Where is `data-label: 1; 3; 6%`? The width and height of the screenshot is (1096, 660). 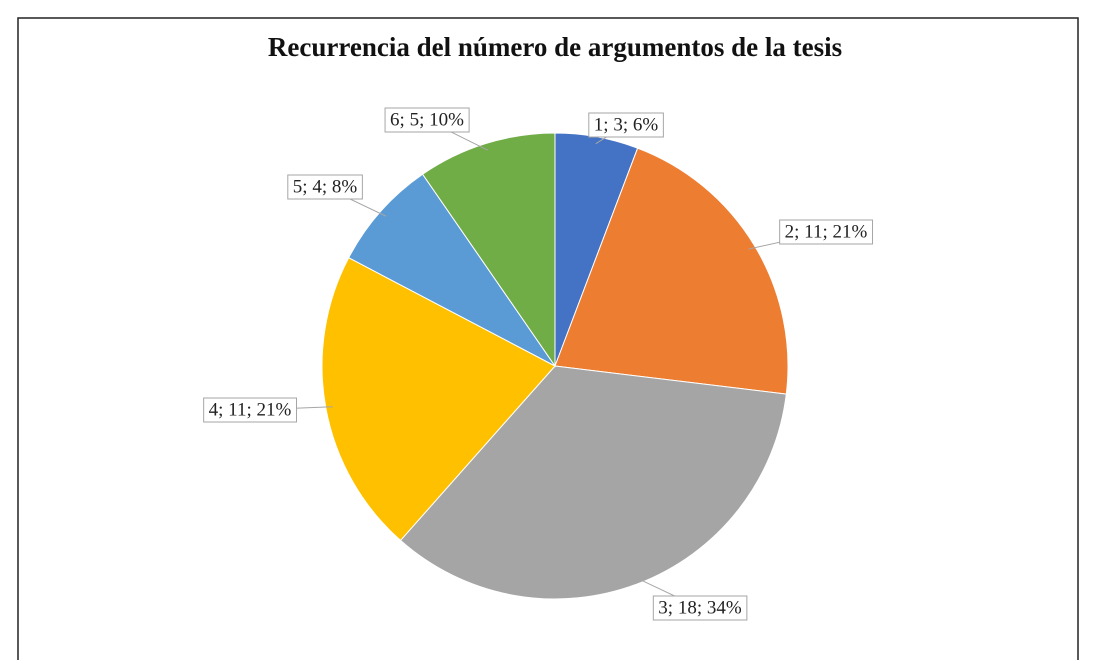 data-label: 1; 3; 6% is located at coordinates (626, 124).